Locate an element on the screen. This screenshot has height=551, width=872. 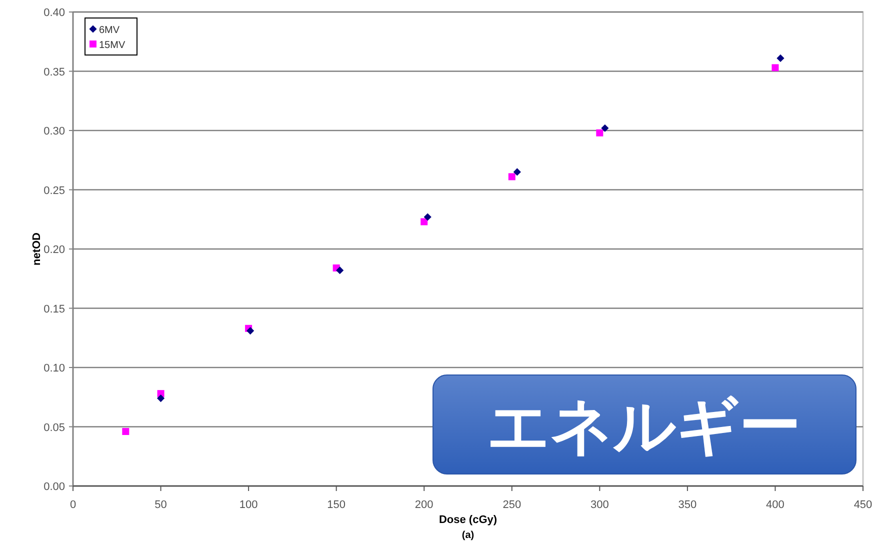
x-tick-label: 250 is located at coordinates (512, 505).